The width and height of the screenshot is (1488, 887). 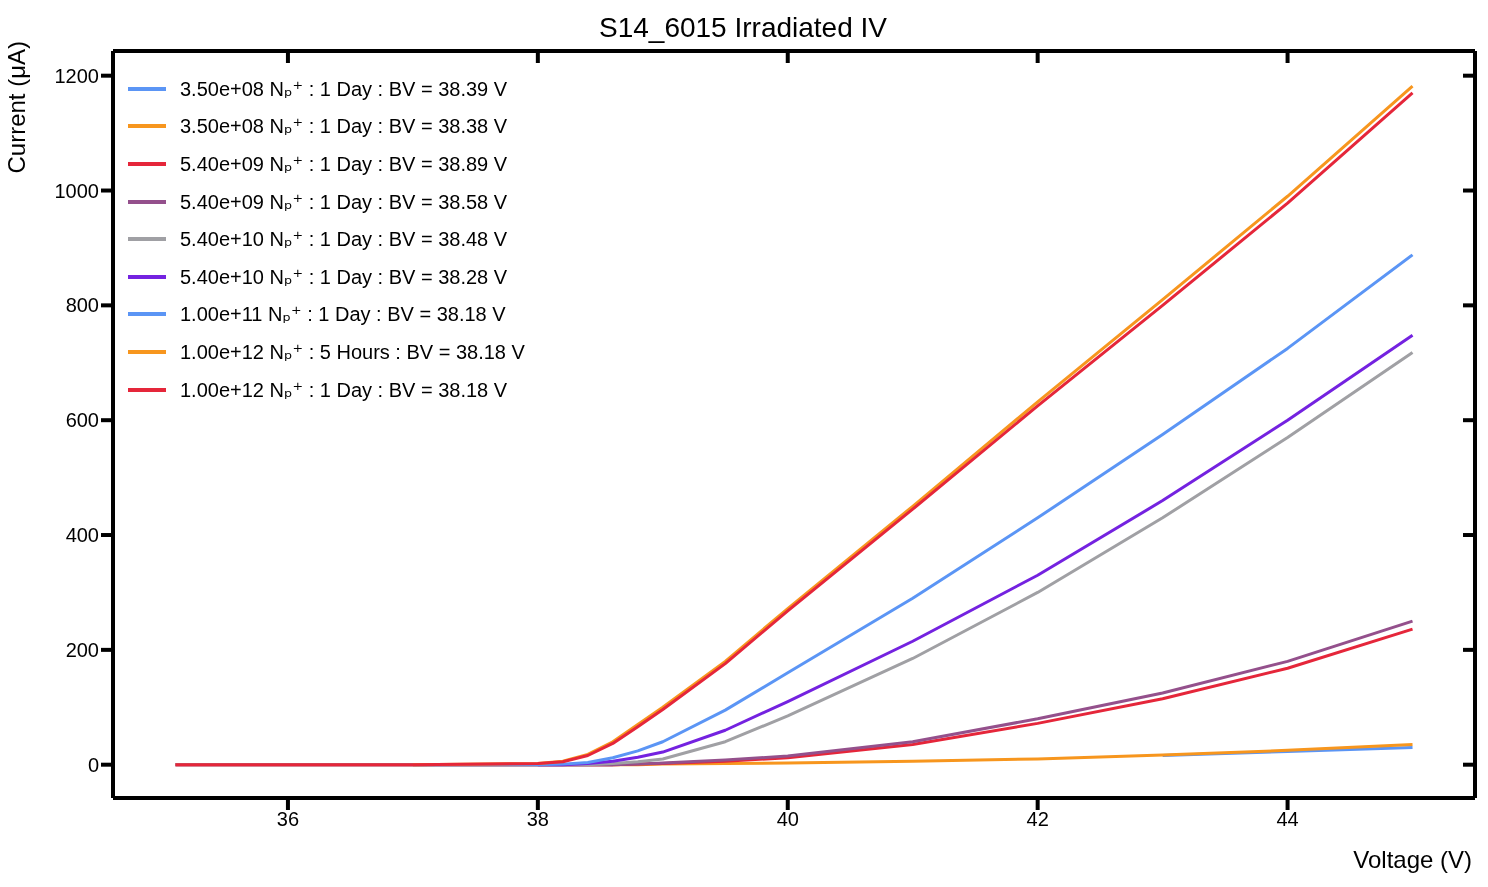 I want to click on y-tick-label: 400, so click(x=82, y=535).